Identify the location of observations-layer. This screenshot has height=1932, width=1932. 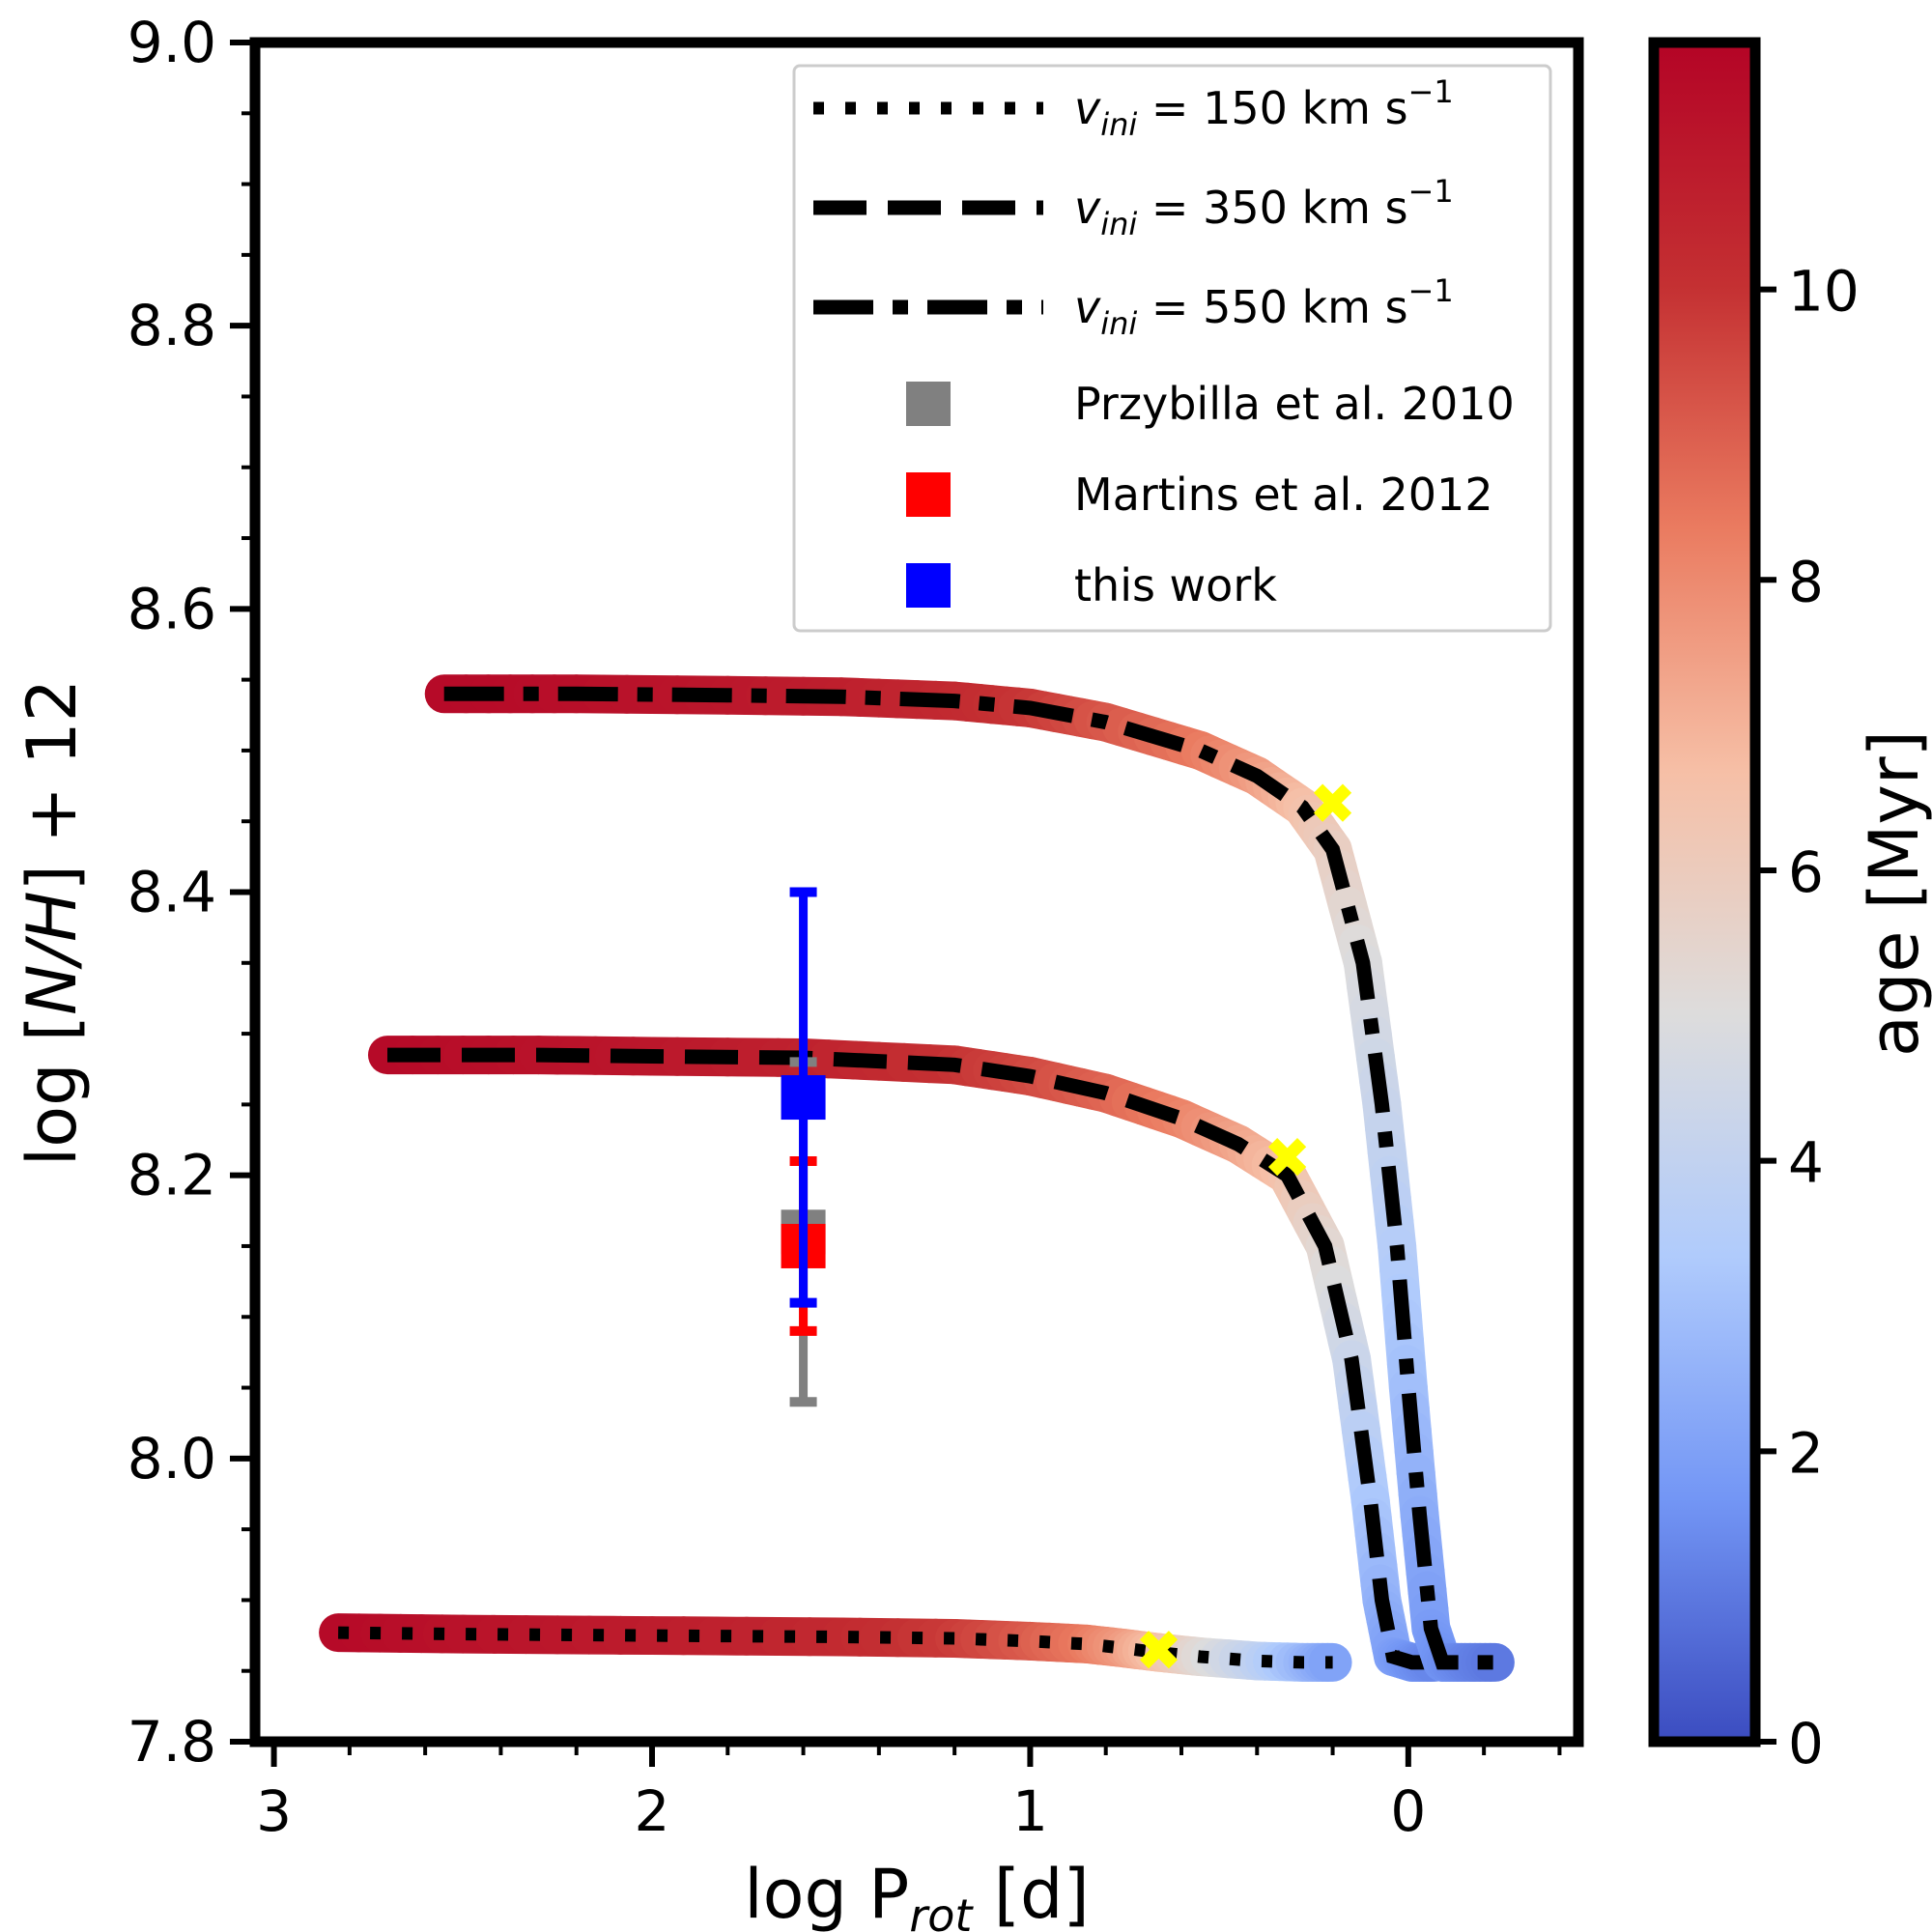
(803, 1147).